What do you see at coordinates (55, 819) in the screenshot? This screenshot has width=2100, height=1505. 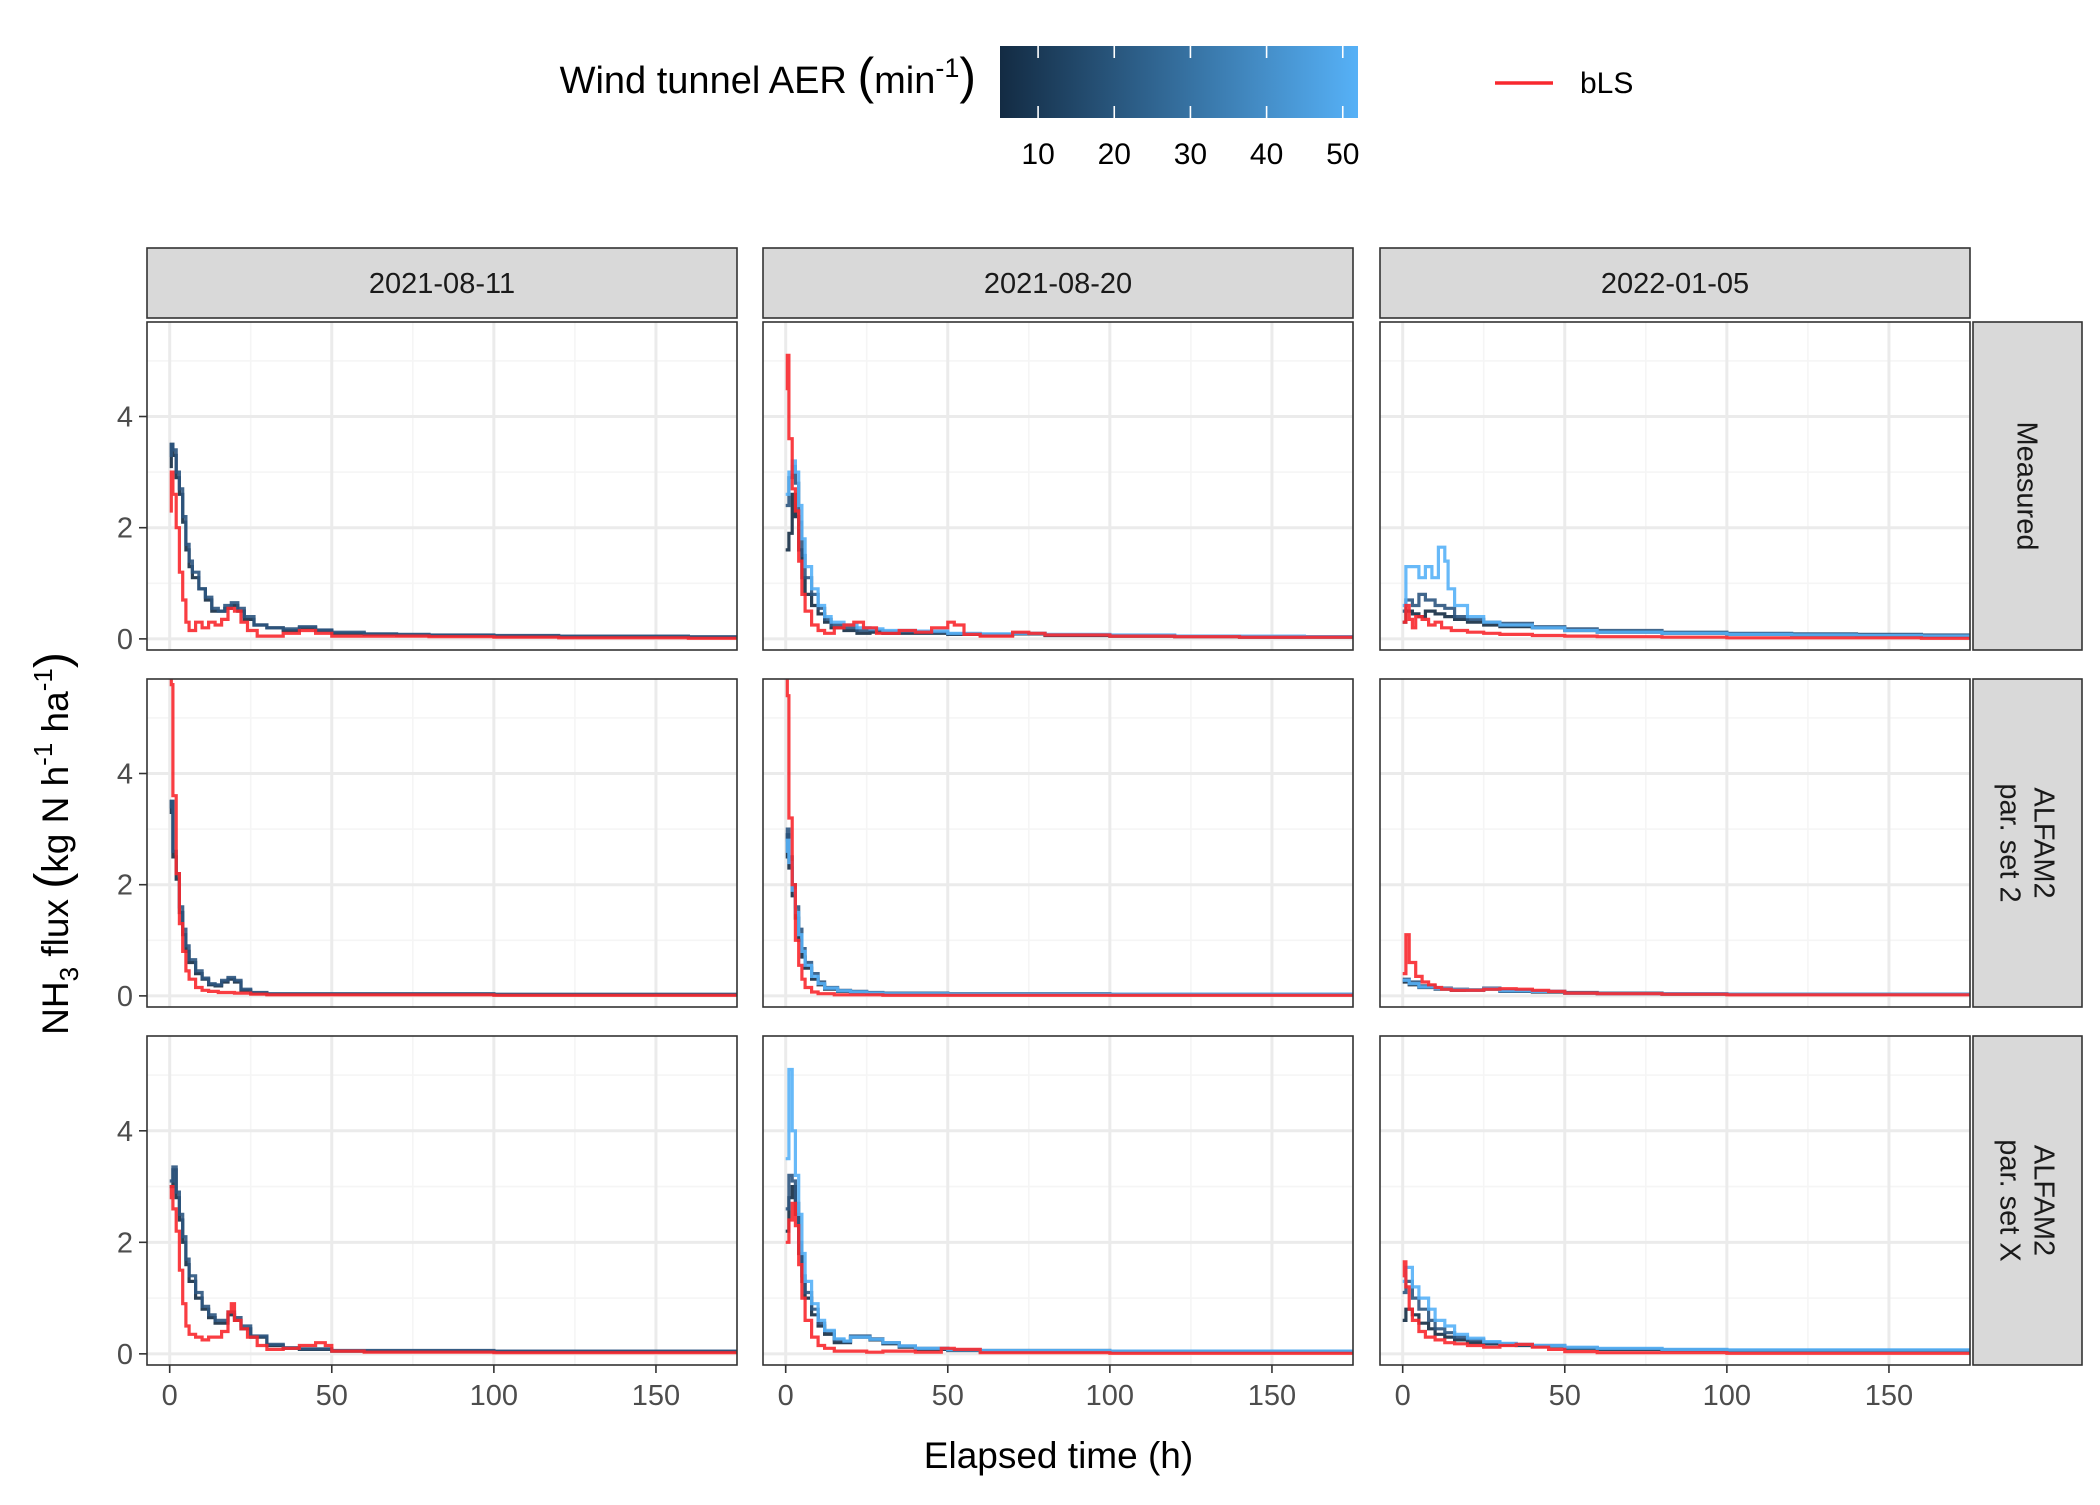 I see `y-axis-title-part: kg N h` at bounding box center [55, 819].